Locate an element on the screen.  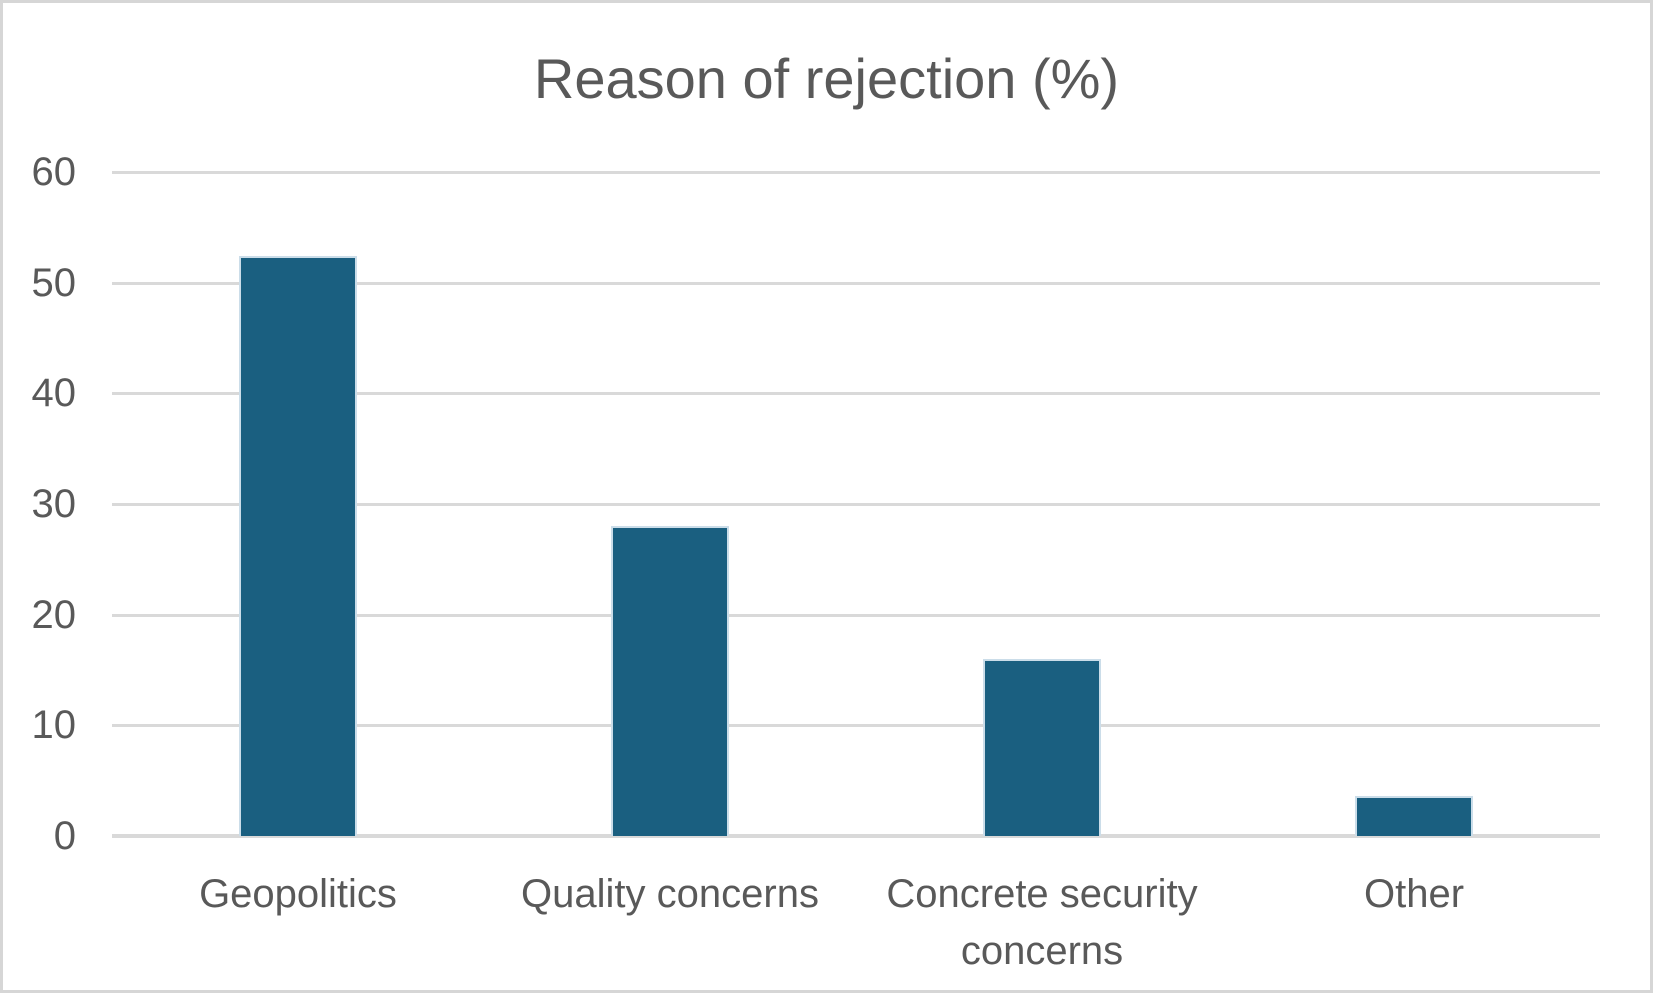
y-tick-label-30: 30 is located at coordinates (54, 504).